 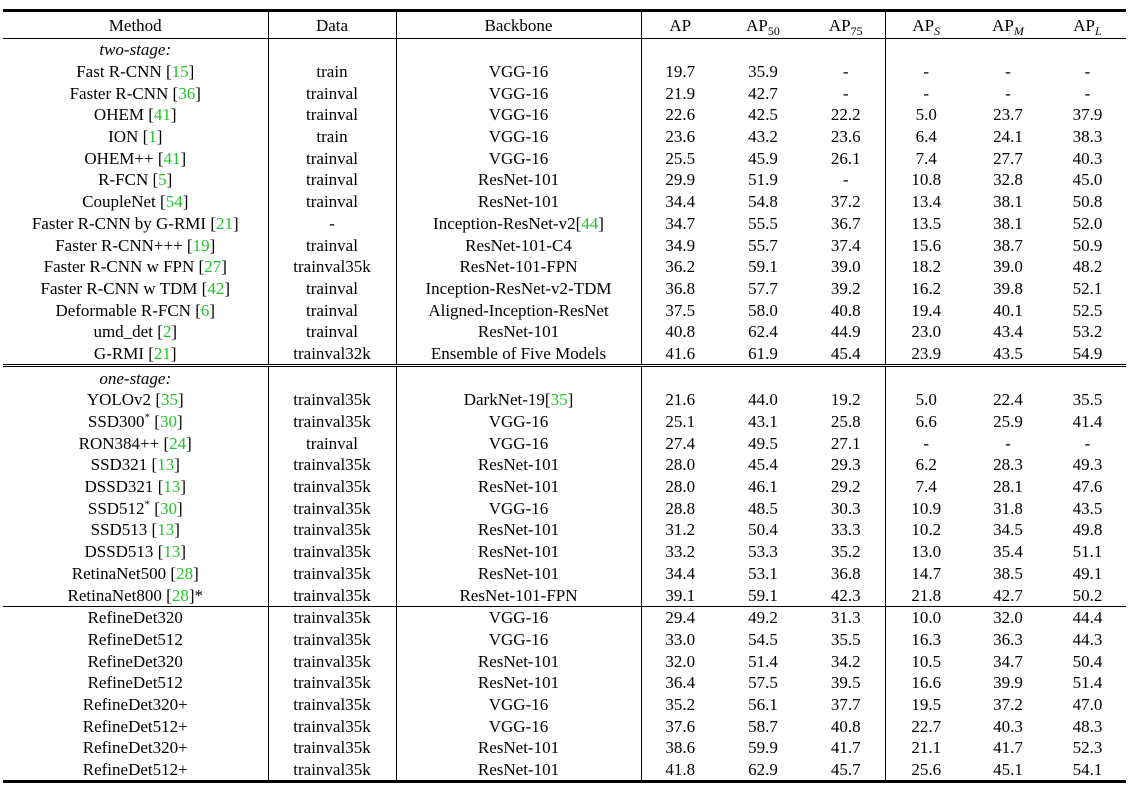 What do you see at coordinates (1008, 771) in the screenshot?
I see `metric-apm: 45.1` at bounding box center [1008, 771].